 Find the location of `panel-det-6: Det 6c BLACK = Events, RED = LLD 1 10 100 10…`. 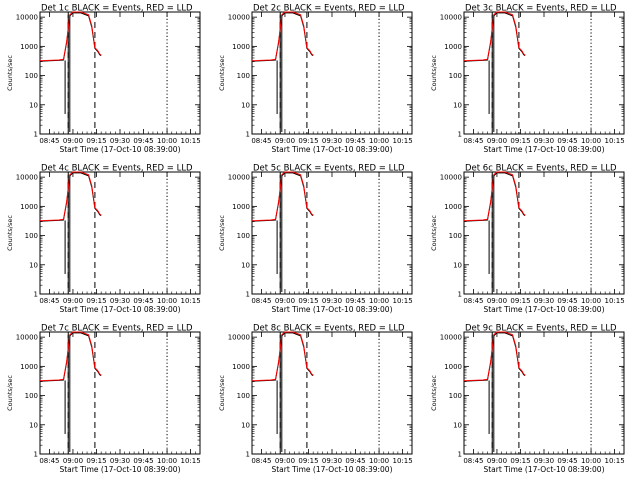

panel-det-6: Det 6c BLACK = Events, RED = LLD 1 10 100 10… is located at coordinates (527, 239).